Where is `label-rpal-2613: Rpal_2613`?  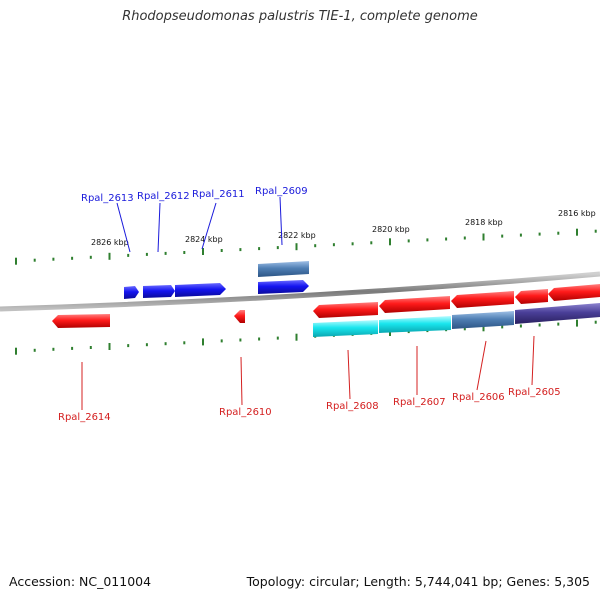 label-rpal-2613: Rpal_2613 is located at coordinates (107, 198).